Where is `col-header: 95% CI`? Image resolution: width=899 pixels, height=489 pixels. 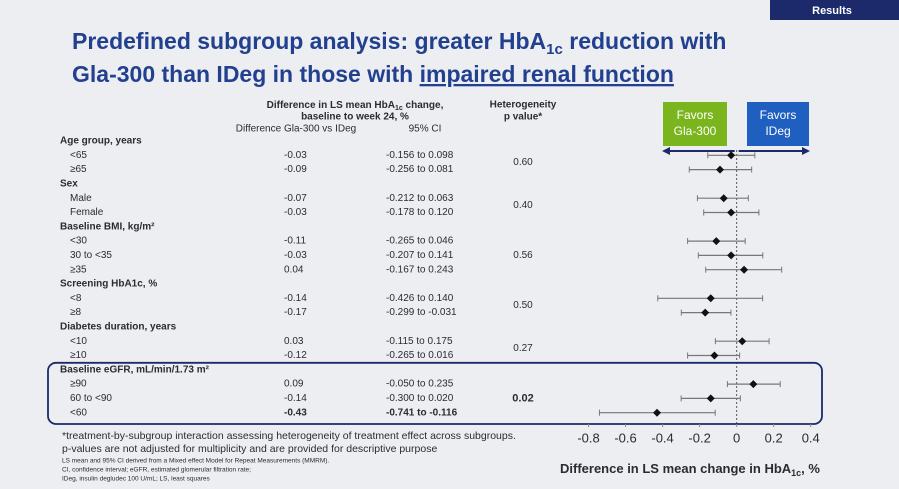 col-header: 95% CI is located at coordinates (425, 129).